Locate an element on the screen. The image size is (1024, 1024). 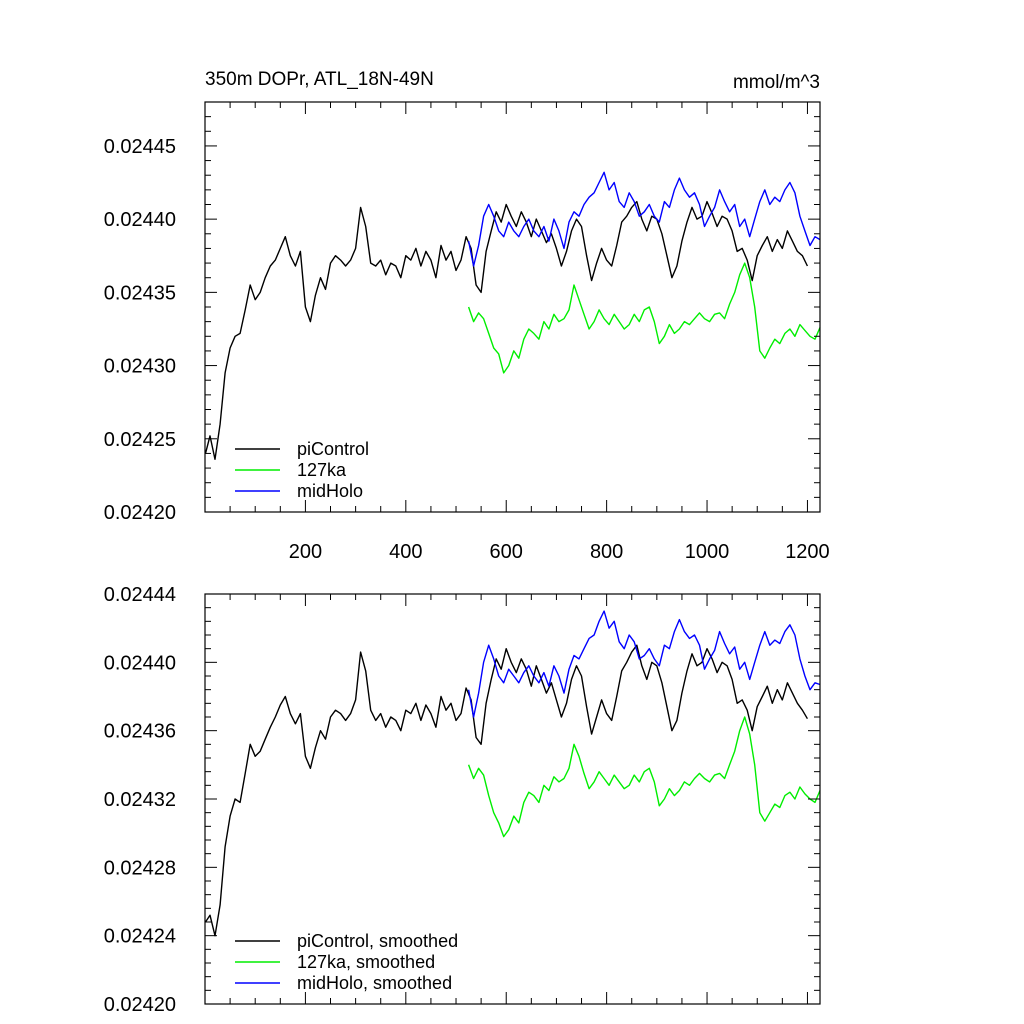
legend-label: piControl, smoothed is located at coordinates (377, 941).